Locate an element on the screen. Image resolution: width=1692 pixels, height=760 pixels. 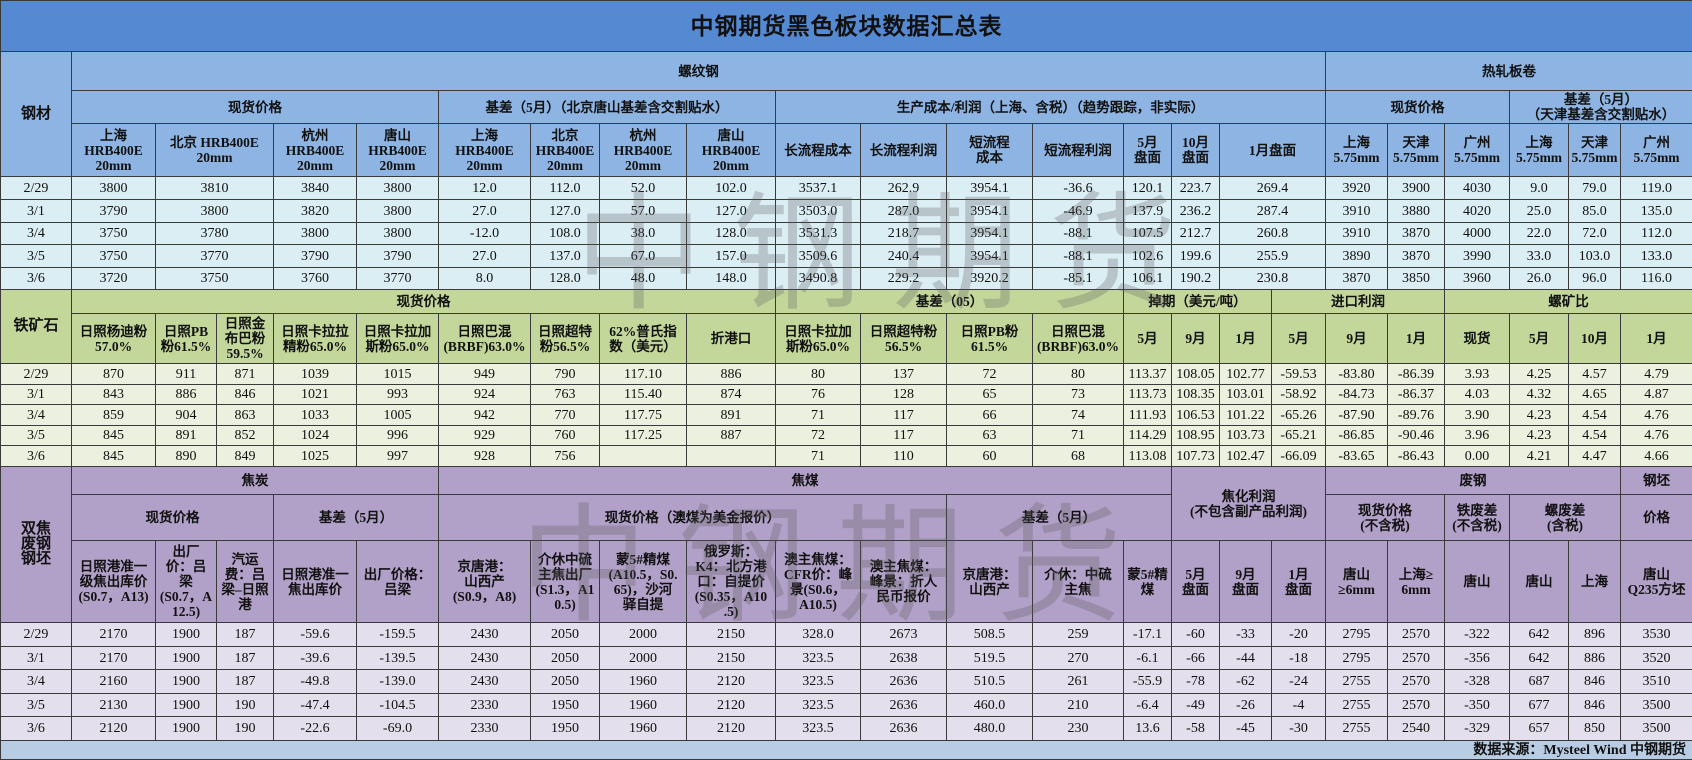
value-cell: 0.00 is located at coordinates (1477, 456).